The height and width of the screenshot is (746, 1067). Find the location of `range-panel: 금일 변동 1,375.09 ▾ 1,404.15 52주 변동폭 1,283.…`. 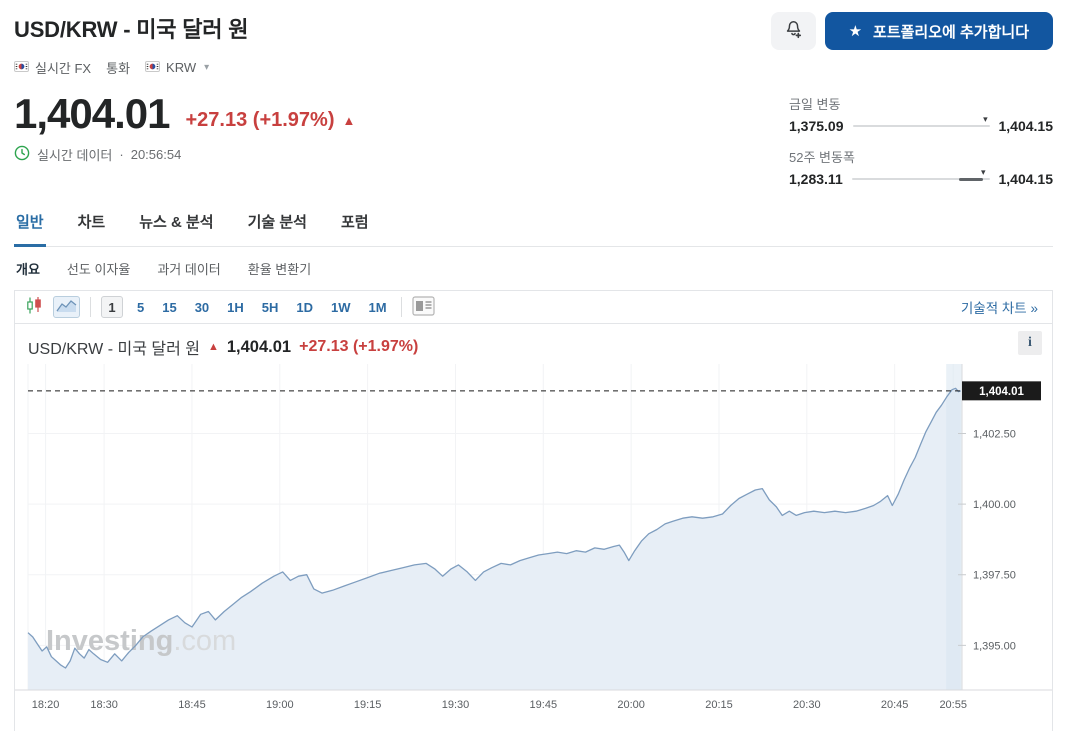

range-panel: 금일 변동 1,375.09 ▾ 1,404.15 52주 변동폭 1,283.… is located at coordinates (921, 140).